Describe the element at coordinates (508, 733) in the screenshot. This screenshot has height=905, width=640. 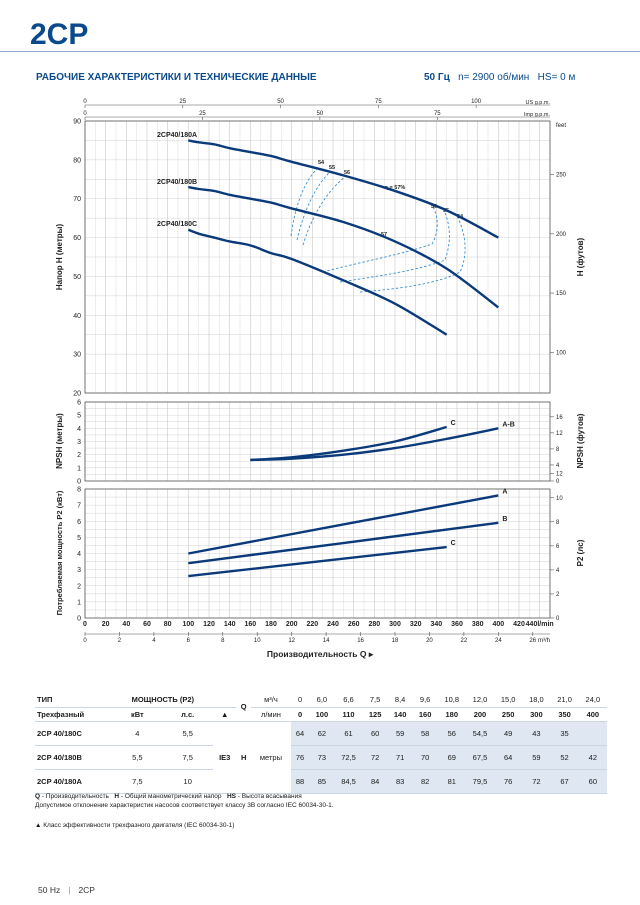
I see `head-cell: 49` at that location.